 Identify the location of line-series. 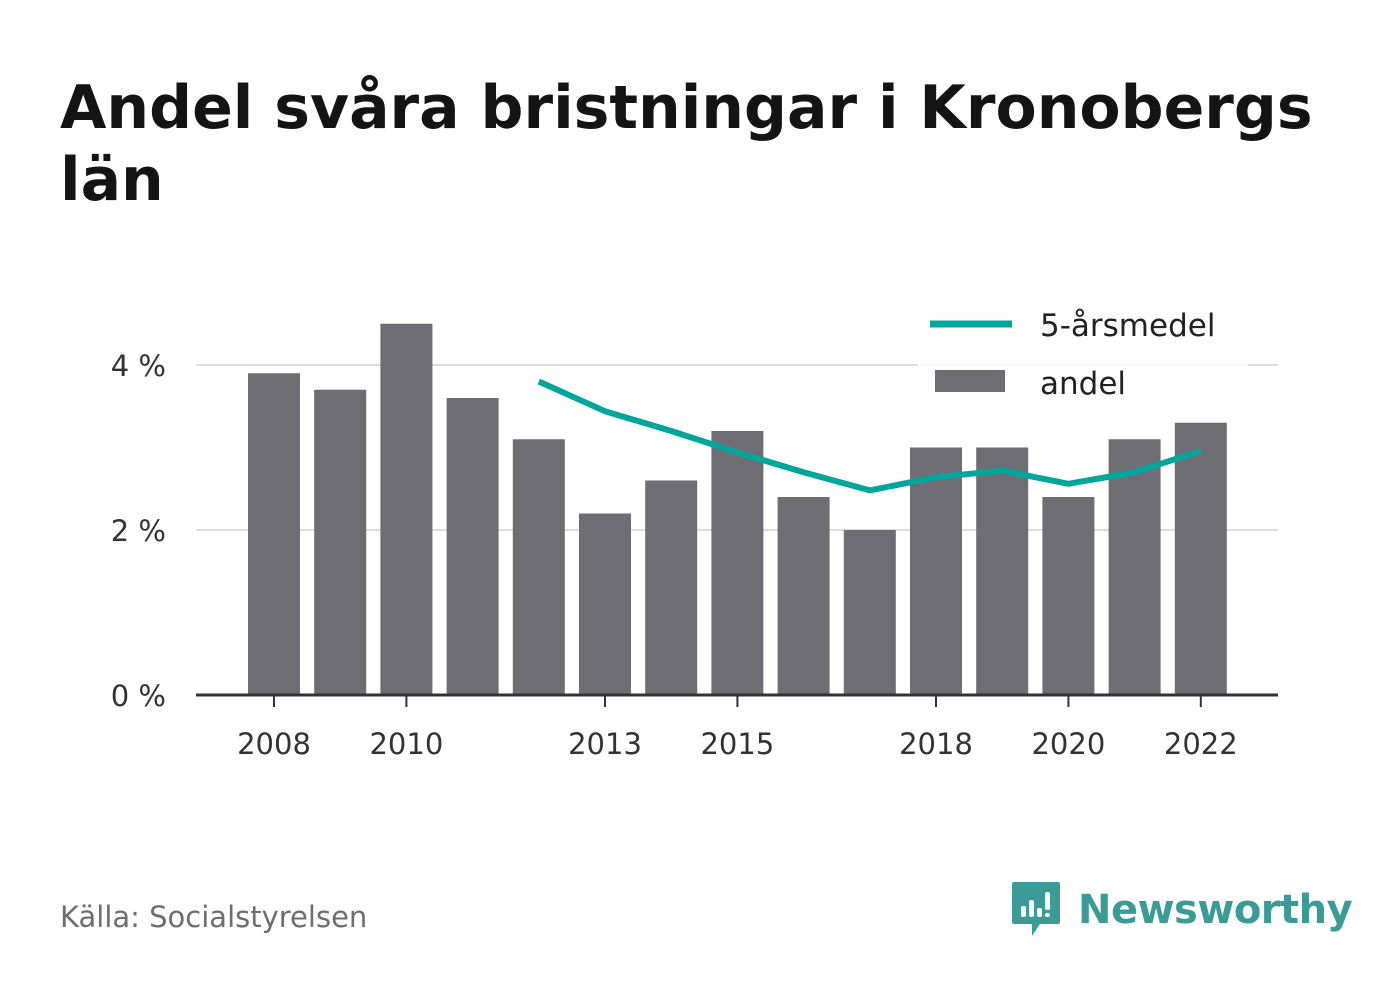
(869, 436).